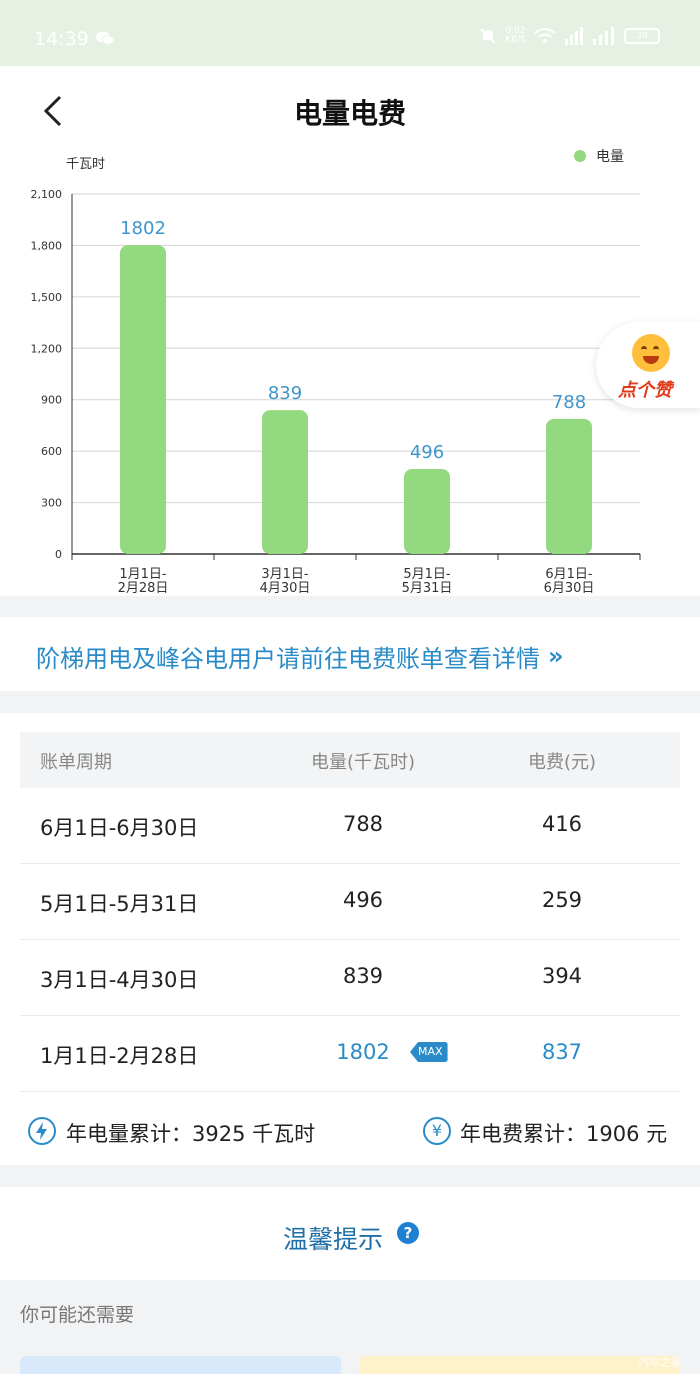 This screenshot has width=700, height=1374. Describe the element at coordinates (47, 297) in the screenshot. I see `y-tick-label: 1,500` at that location.